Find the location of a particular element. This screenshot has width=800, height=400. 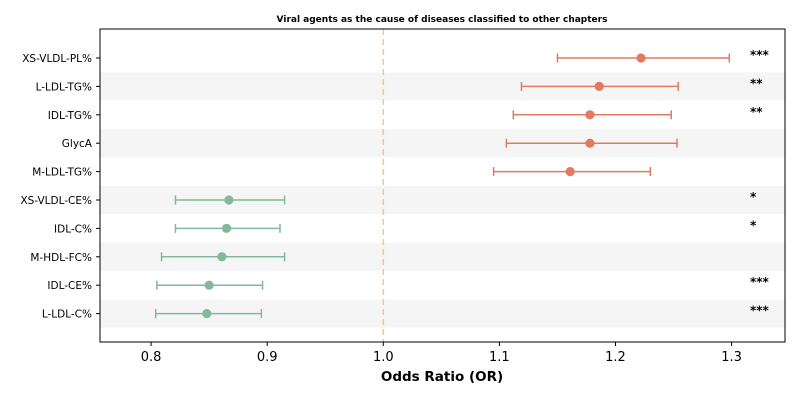

y-tick-label: IDL-TG% is located at coordinates (70, 116).